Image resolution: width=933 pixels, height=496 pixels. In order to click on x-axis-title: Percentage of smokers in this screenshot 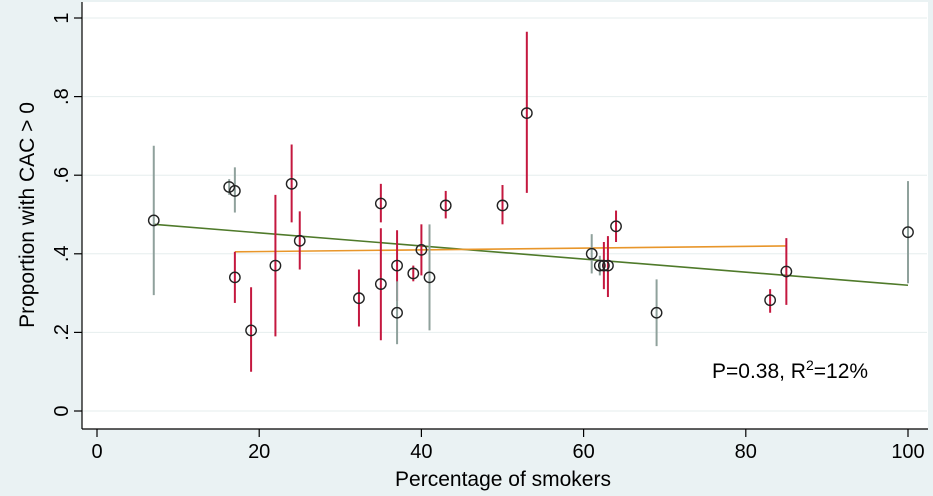, I will do `click(503, 479)`.